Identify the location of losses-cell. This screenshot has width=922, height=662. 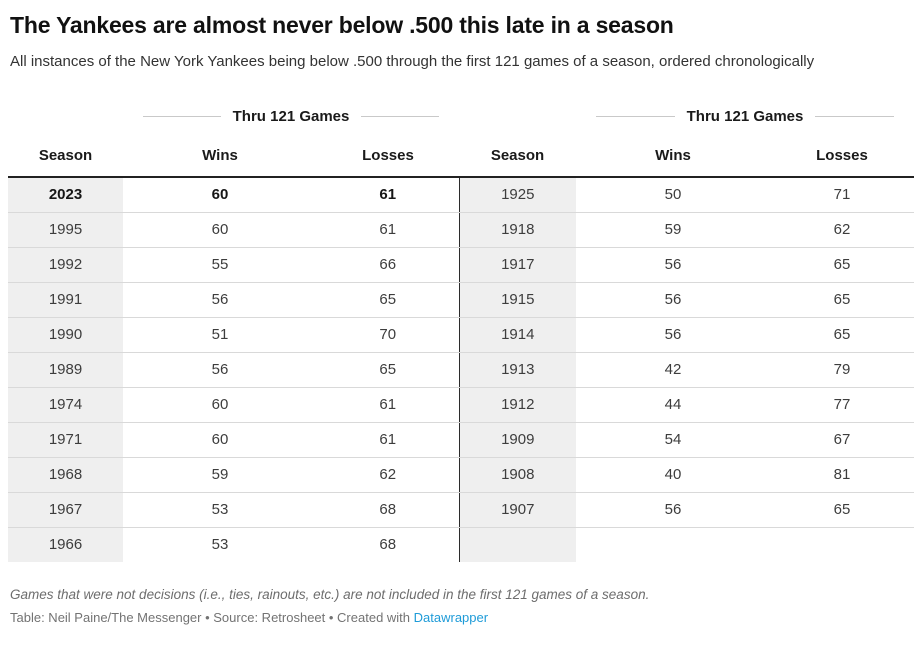
(842, 544).